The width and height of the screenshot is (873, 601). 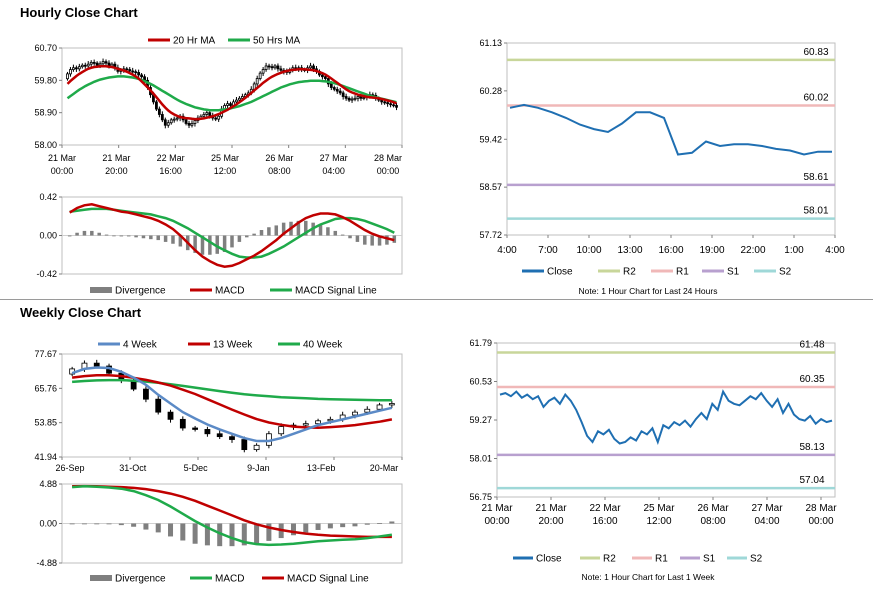 What do you see at coordinates (388, 158) in the screenshot?
I see `hourly-price-x-label: 28 Mar` at bounding box center [388, 158].